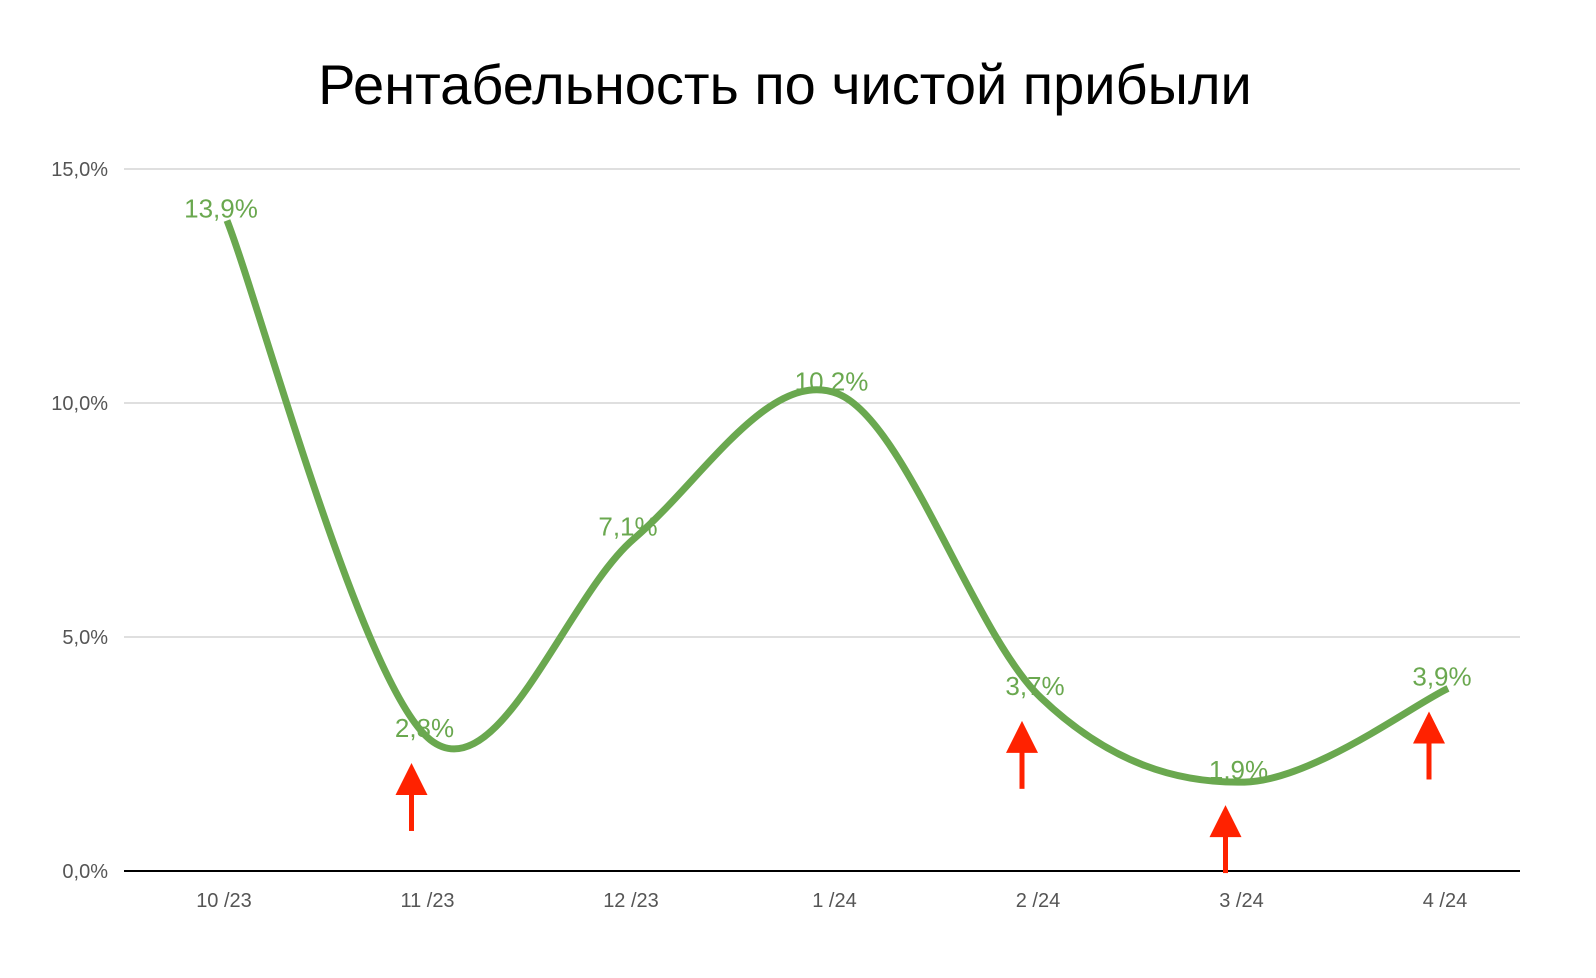 This screenshot has height=978, width=1596. I want to click on data-label: 2,8%, so click(424, 728).